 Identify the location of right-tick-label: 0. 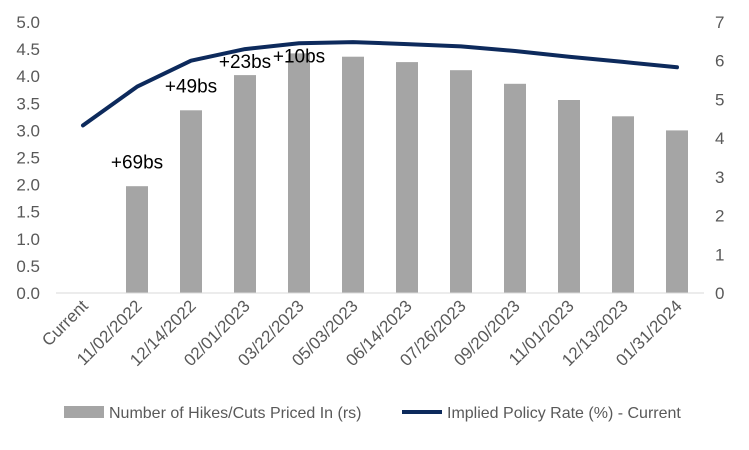
(719, 293).